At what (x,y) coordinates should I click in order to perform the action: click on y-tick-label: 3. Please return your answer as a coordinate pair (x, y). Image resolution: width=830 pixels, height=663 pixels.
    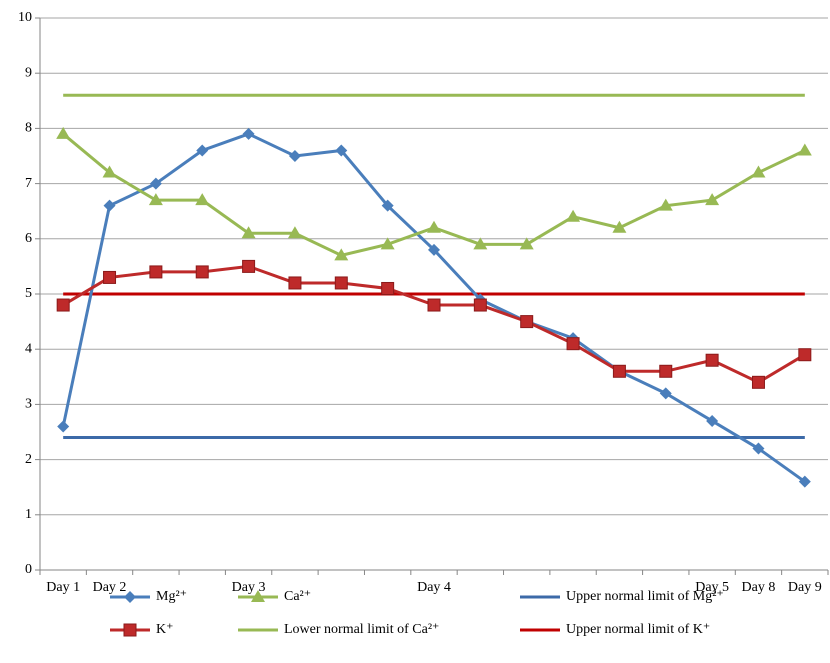
    Looking at the image, I should click on (28, 404).